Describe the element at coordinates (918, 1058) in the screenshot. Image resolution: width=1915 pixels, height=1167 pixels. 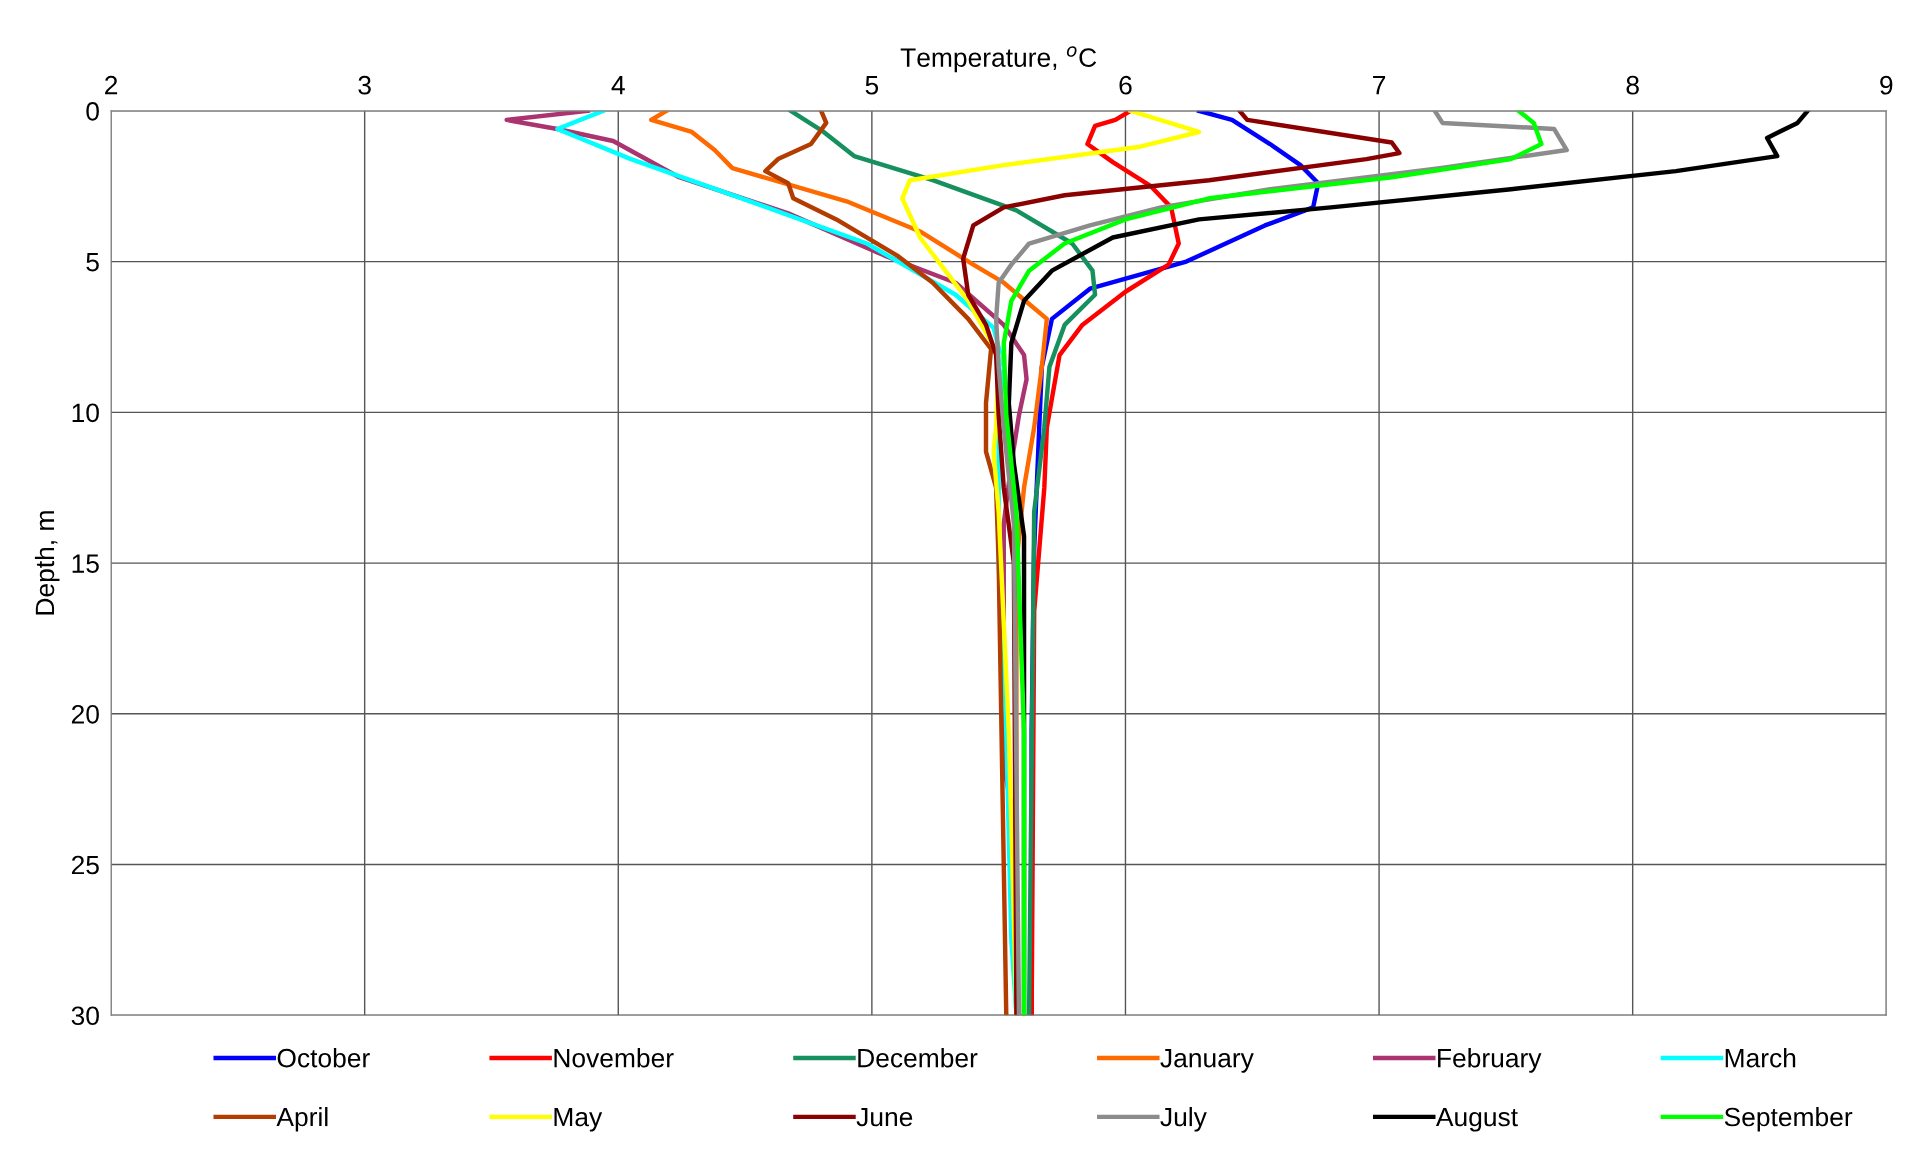
I see `legend-label: December` at that location.